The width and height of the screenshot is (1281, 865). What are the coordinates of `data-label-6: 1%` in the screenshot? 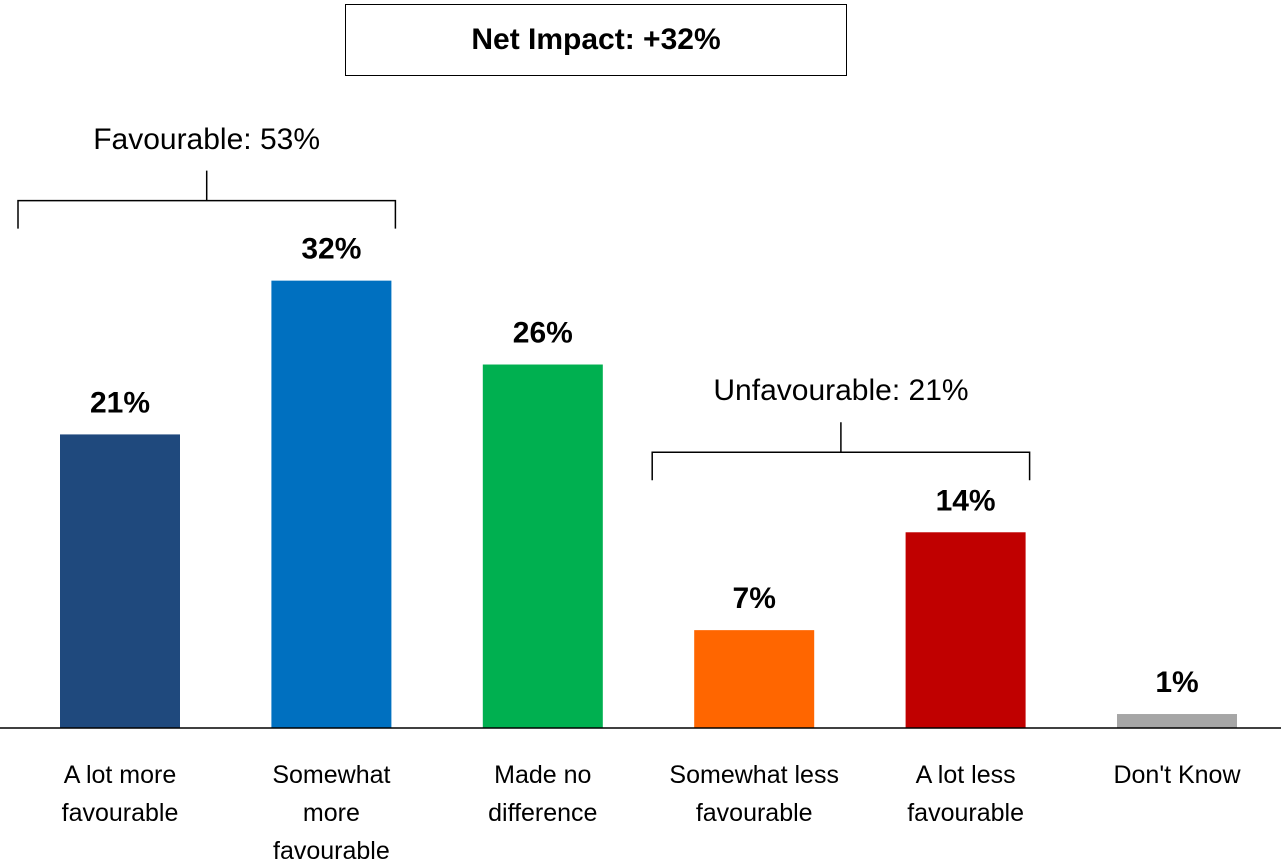 It's located at (1176, 682).